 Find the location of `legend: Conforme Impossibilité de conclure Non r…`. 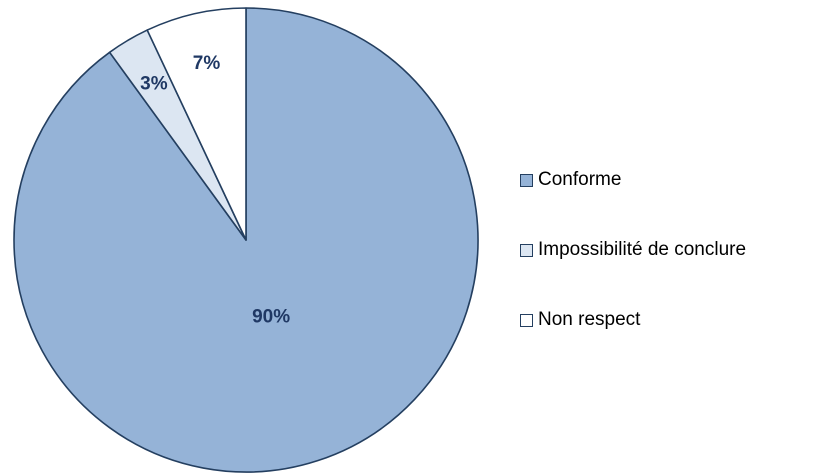

legend: Conforme Impossibilité de conclure Non r… is located at coordinates (665, 250).